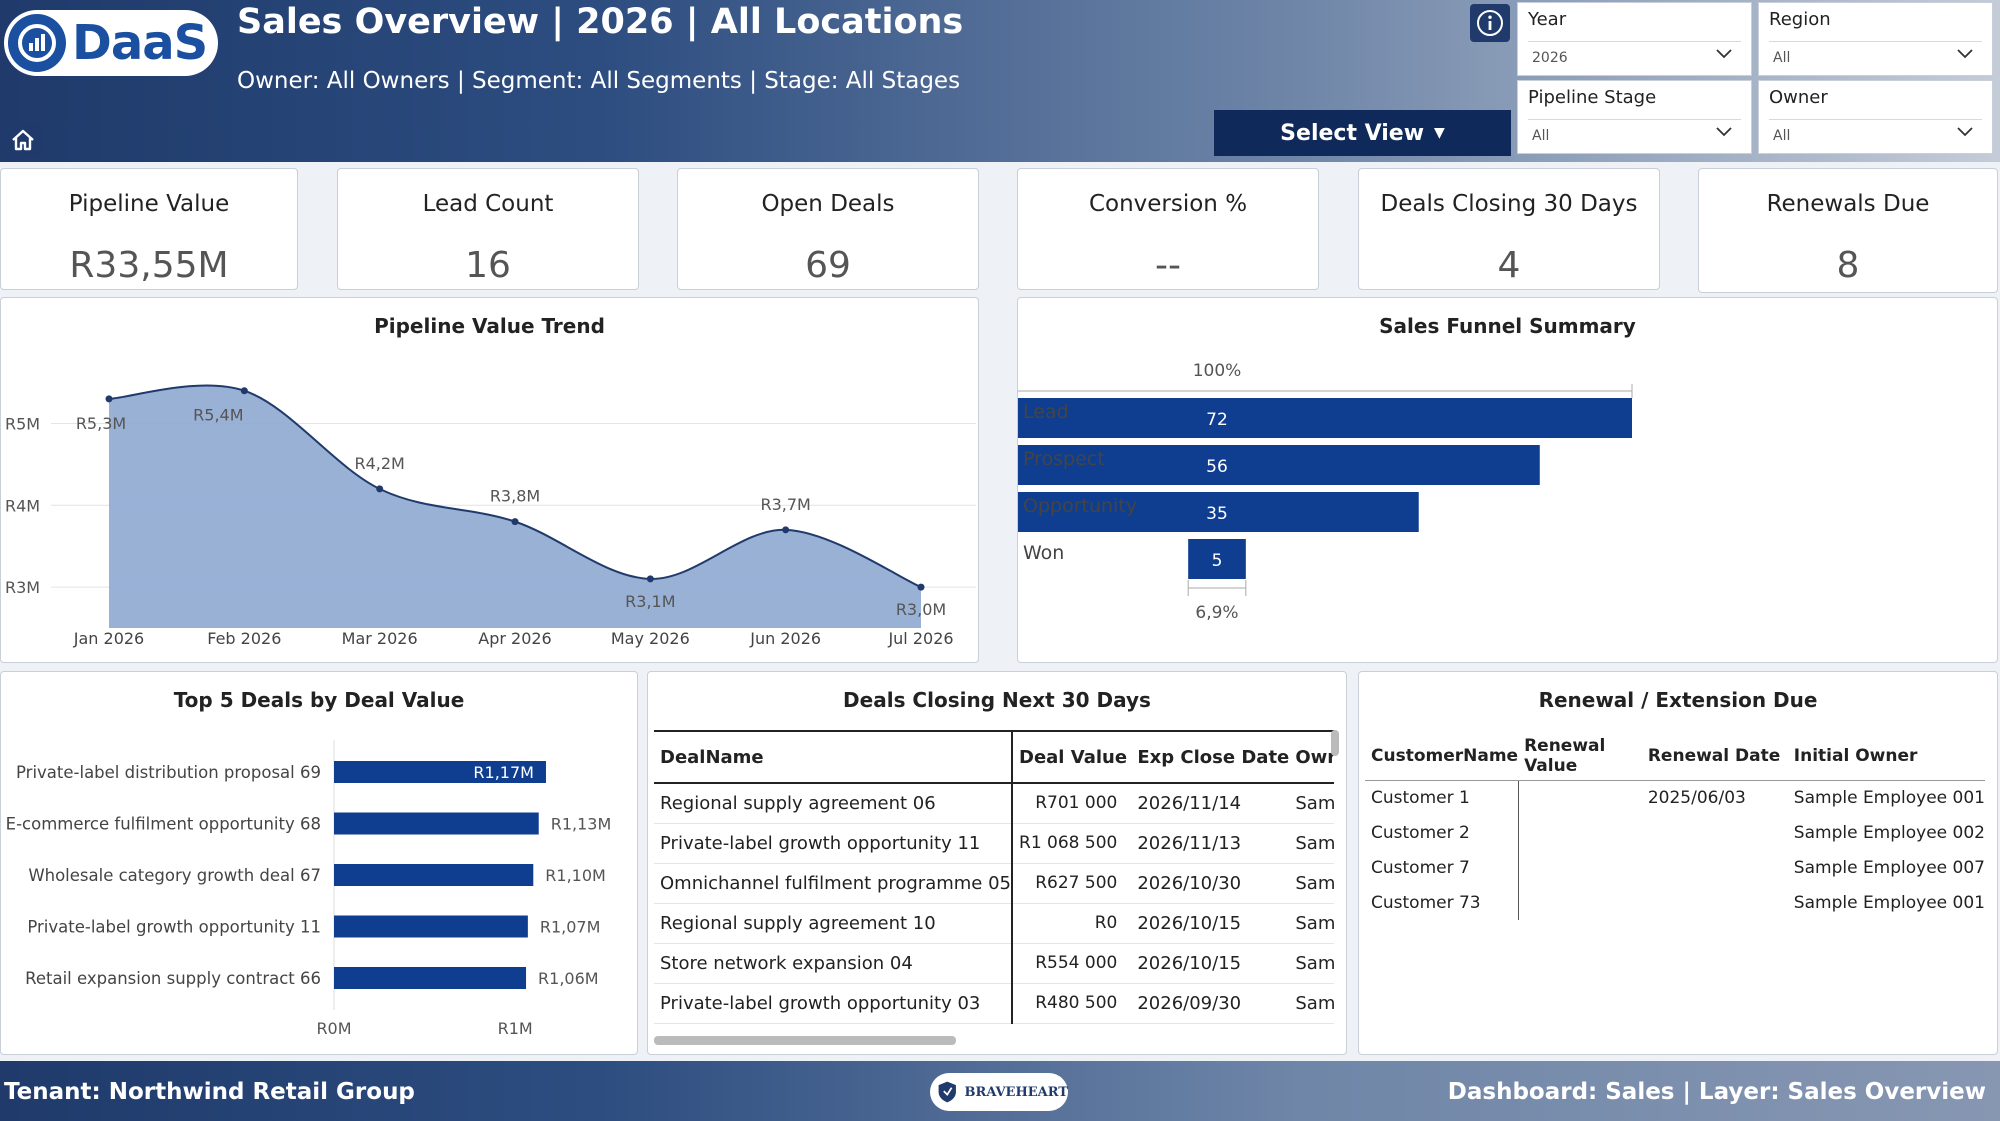 This screenshot has width=2000, height=1121. Describe the element at coordinates (1580, 756) in the screenshot. I see `column-header-renewal-value: Renewal Value` at that location.